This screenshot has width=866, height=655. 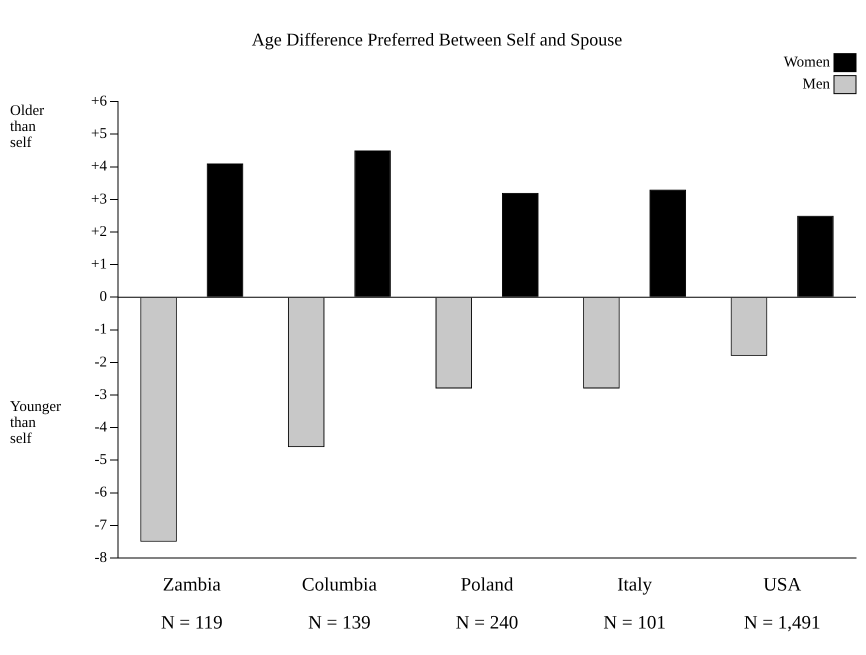 I want to click on y-tick-label: -4, so click(x=101, y=428).